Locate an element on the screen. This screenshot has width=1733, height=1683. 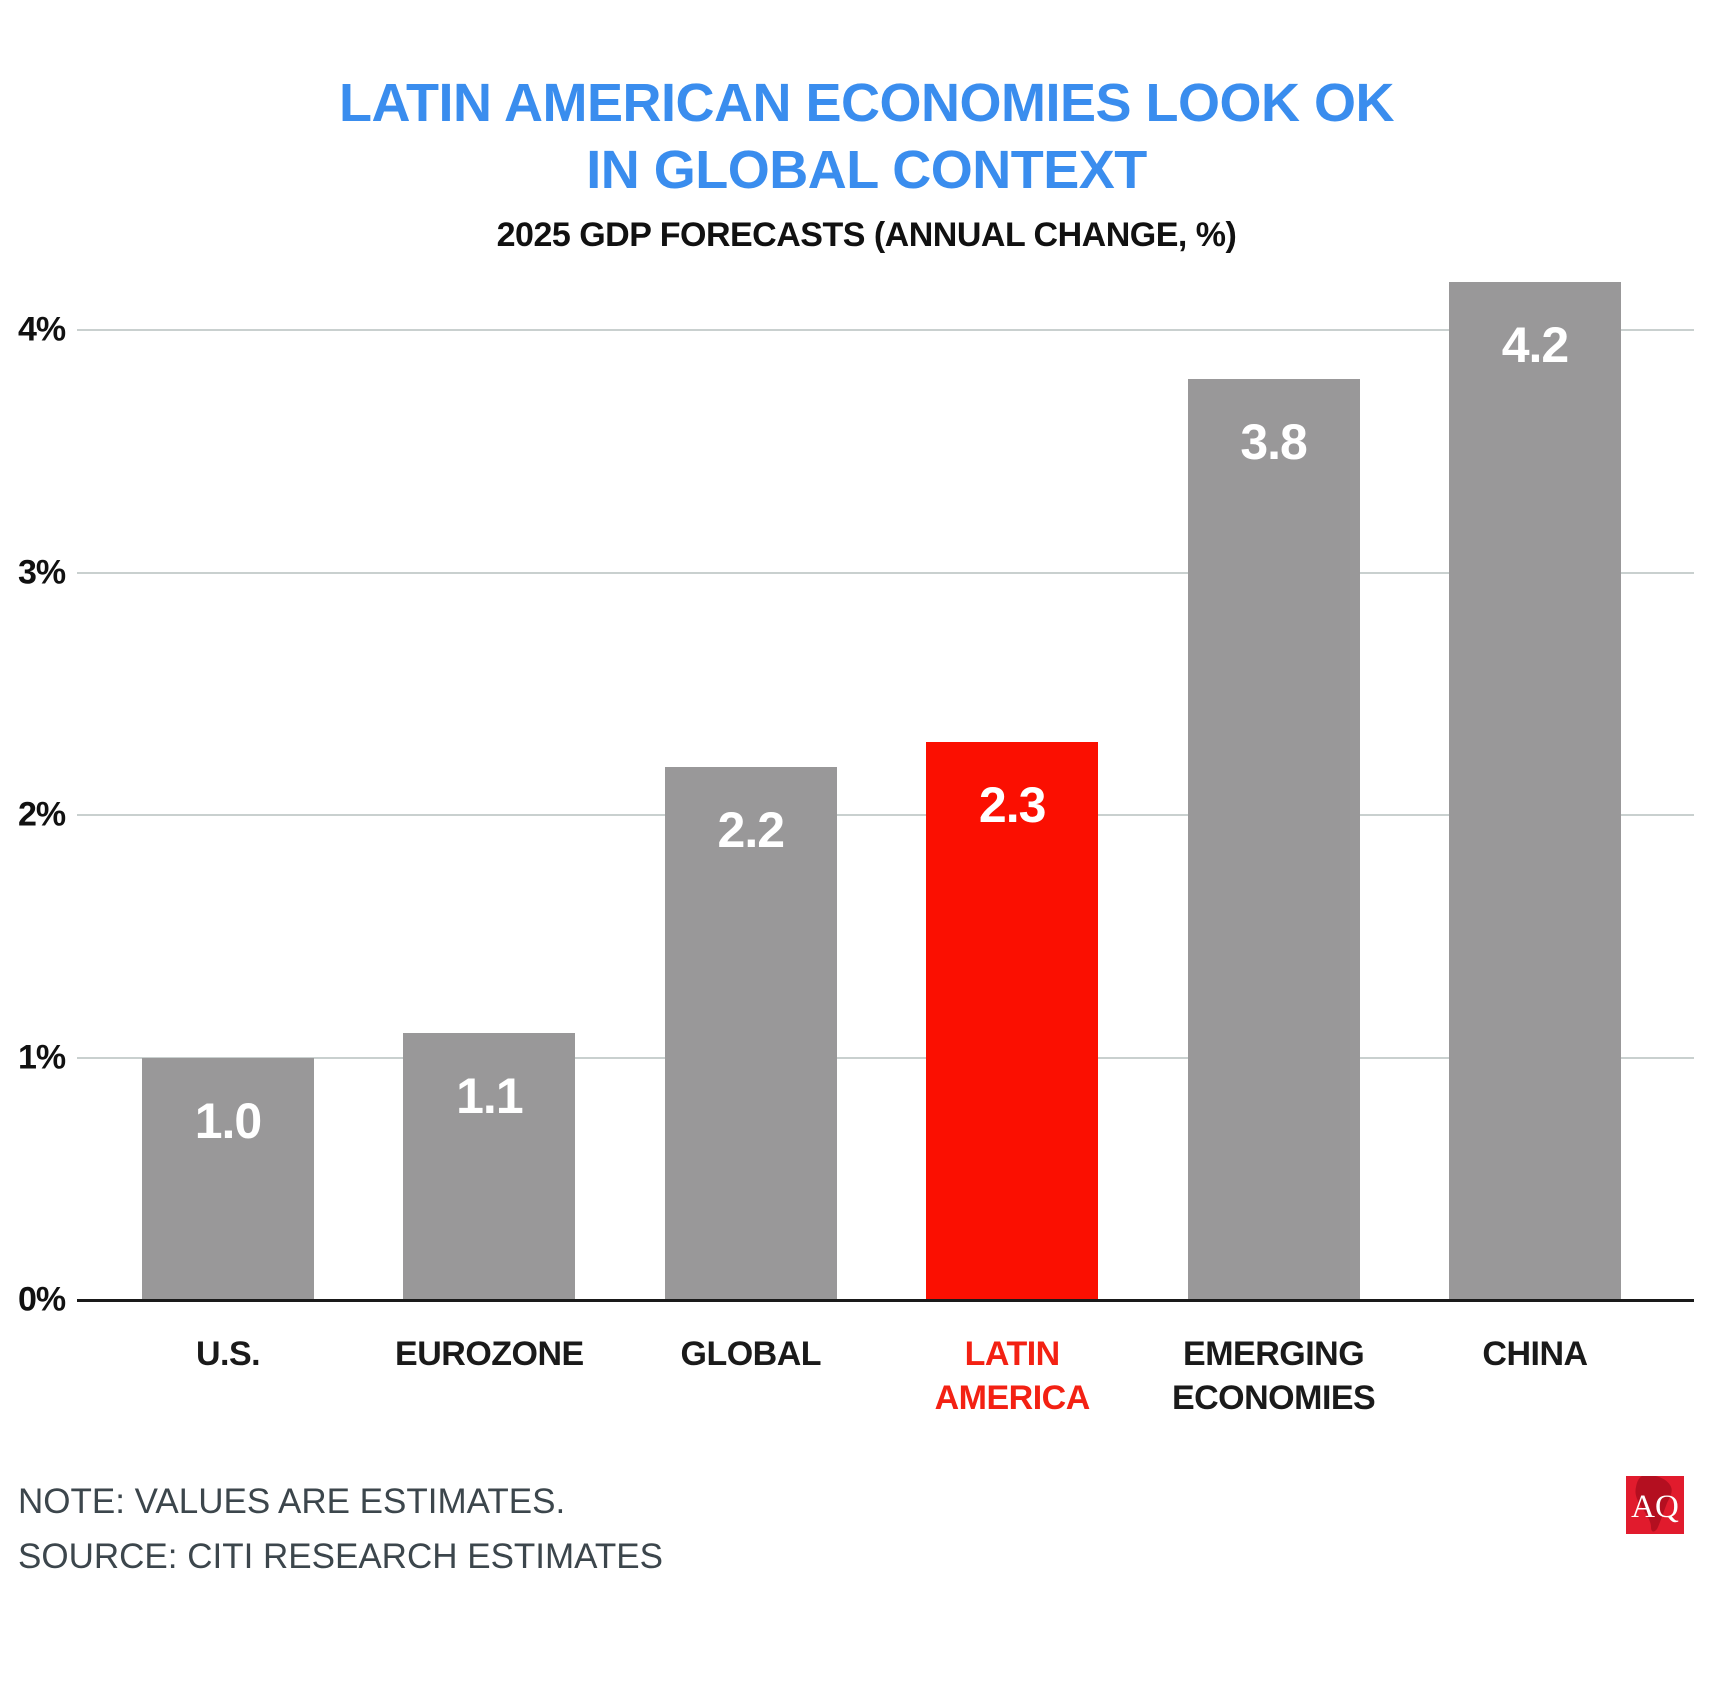
south-america-map-icon is located at coordinates (1653, 1504).